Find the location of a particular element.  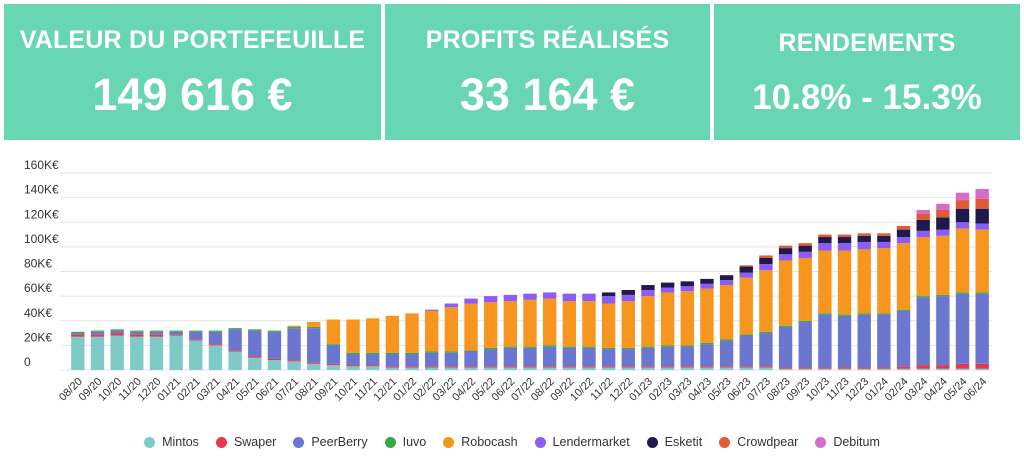

kpi-title: VALEUR DU PORTEFEUILLE is located at coordinates (192, 39).